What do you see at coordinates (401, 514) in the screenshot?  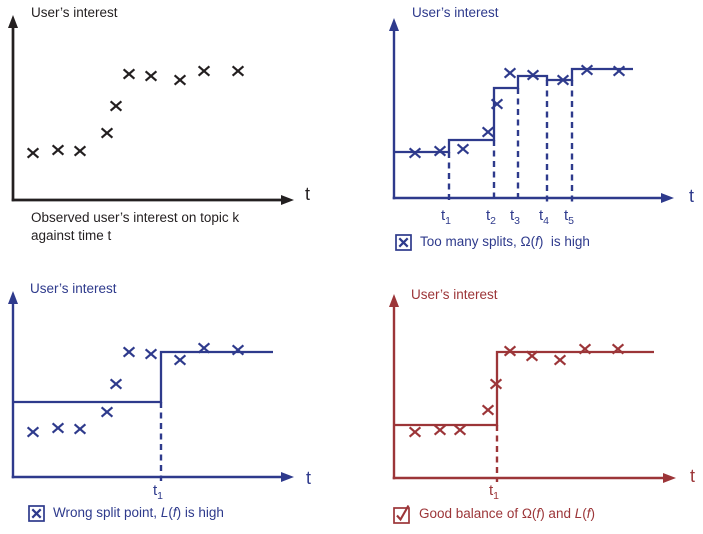 I see `box-check-icon` at bounding box center [401, 514].